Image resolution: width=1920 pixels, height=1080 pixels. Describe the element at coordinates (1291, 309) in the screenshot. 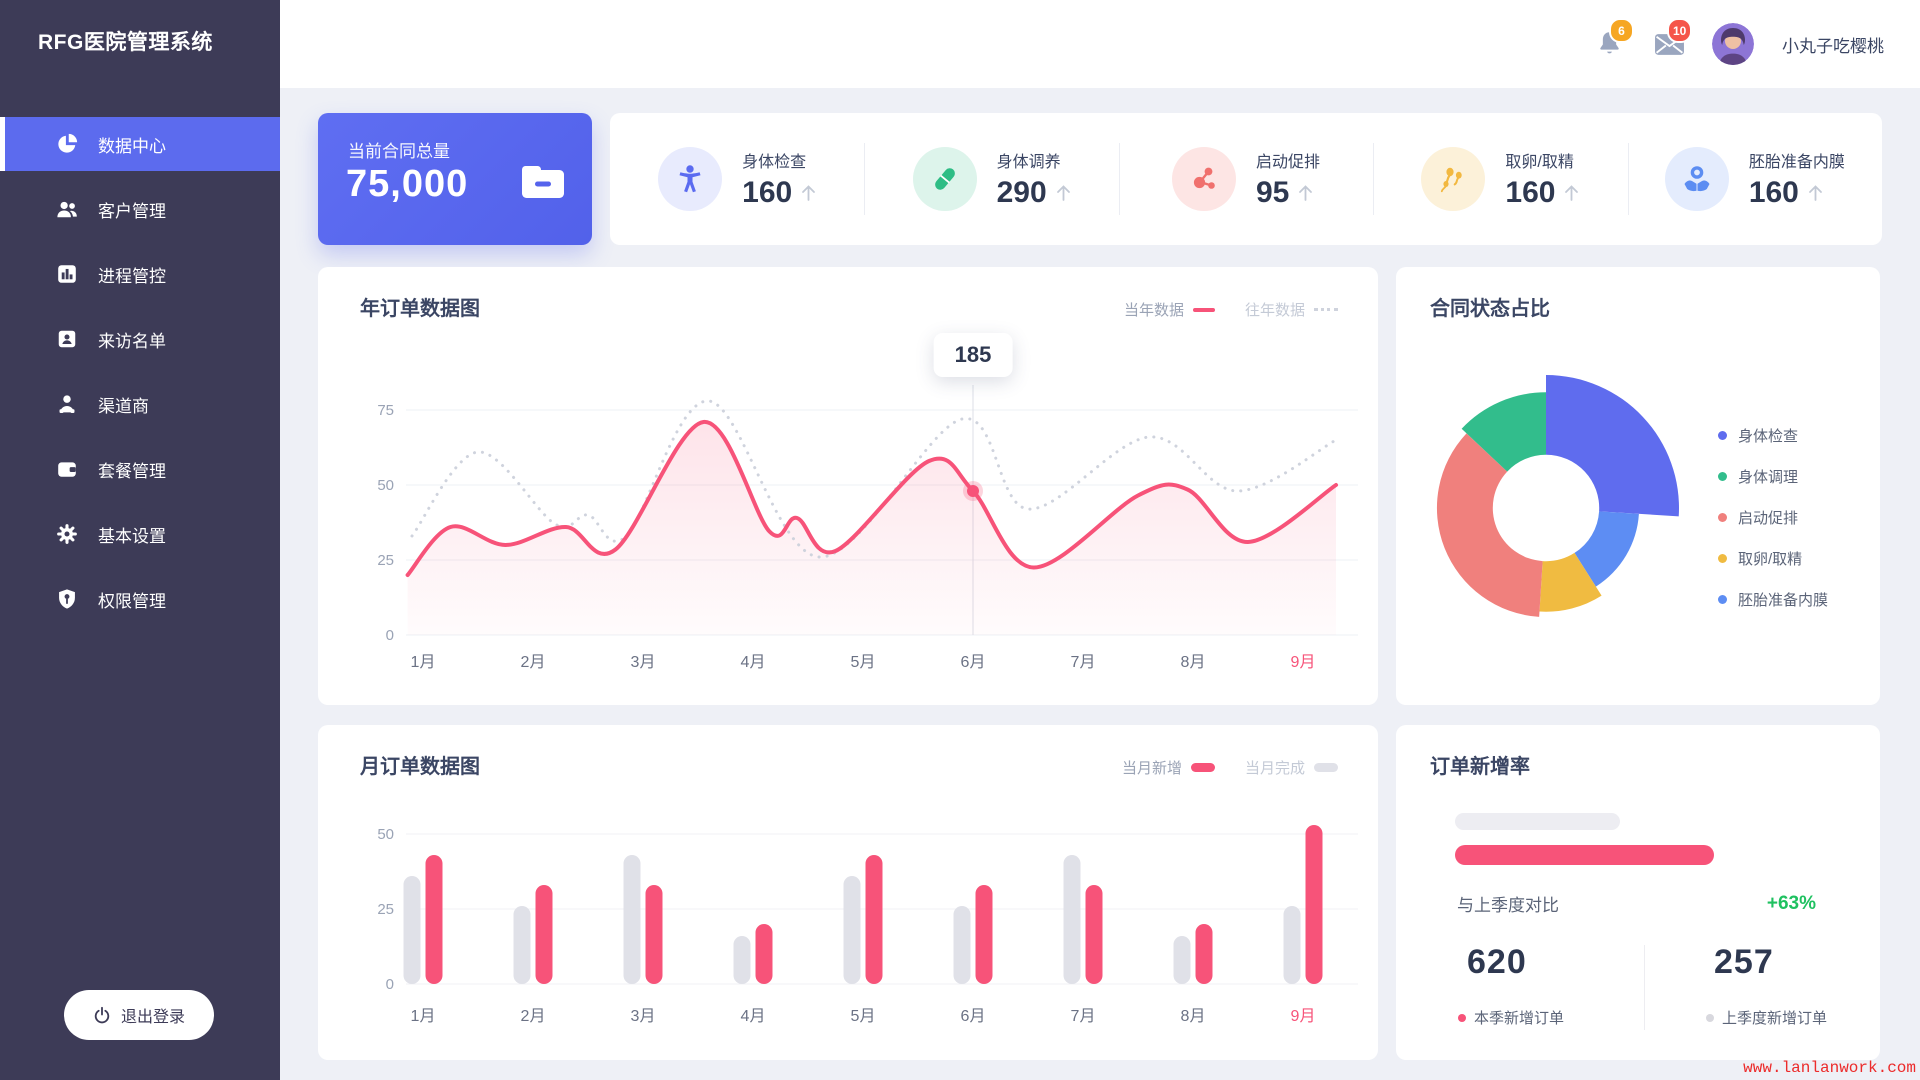

I see `legend-past-year: 往年数据` at that location.